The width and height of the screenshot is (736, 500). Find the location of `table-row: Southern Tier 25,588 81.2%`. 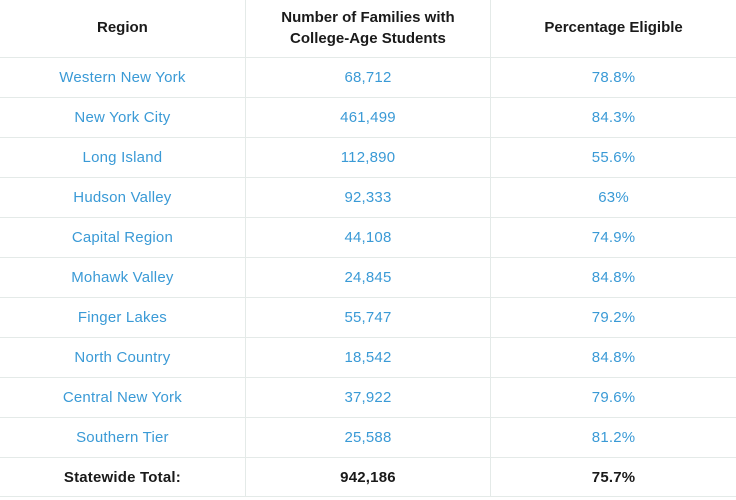

table-row: Southern Tier 25,588 81.2% is located at coordinates (368, 437).